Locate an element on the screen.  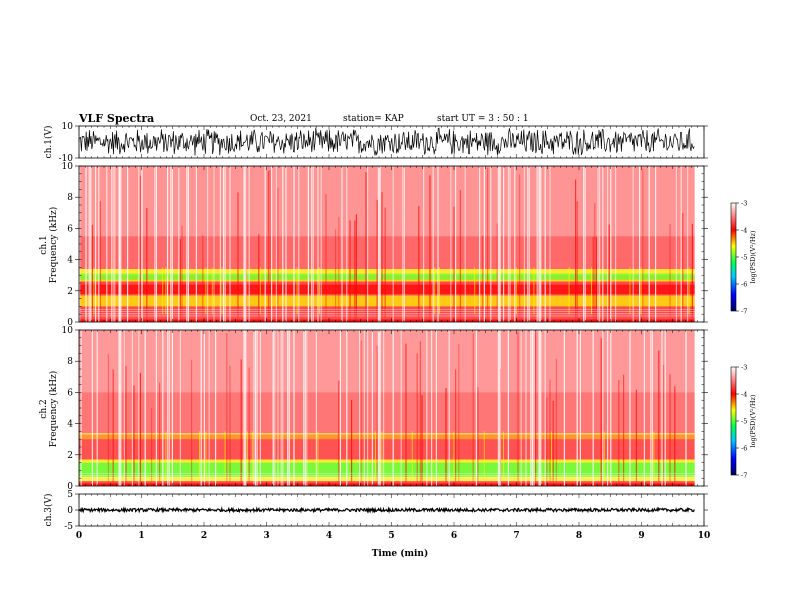
colorbar-tick-label: -5 is located at coordinates (744, 422).